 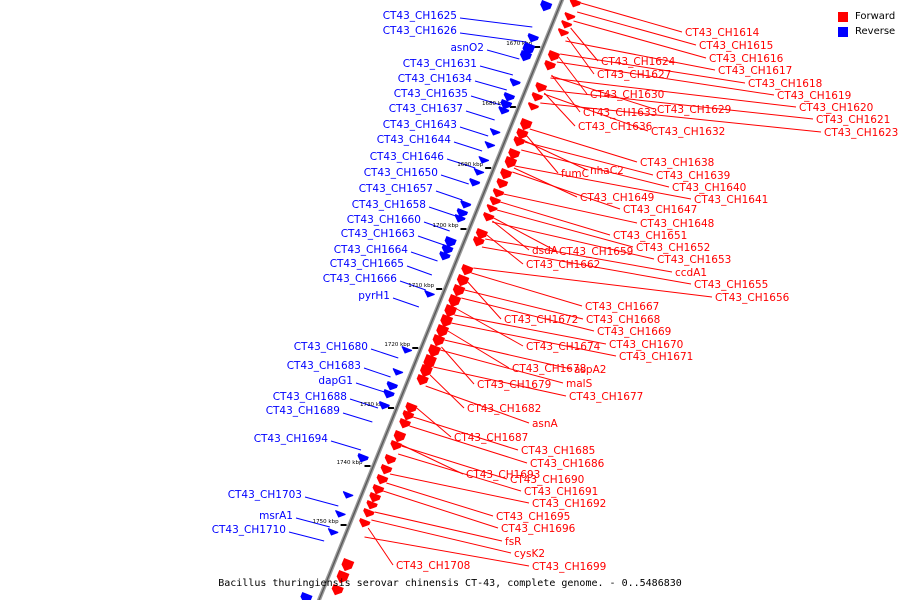 I want to click on reverse-gene-label: dapG1, so click(x=335, y=381).